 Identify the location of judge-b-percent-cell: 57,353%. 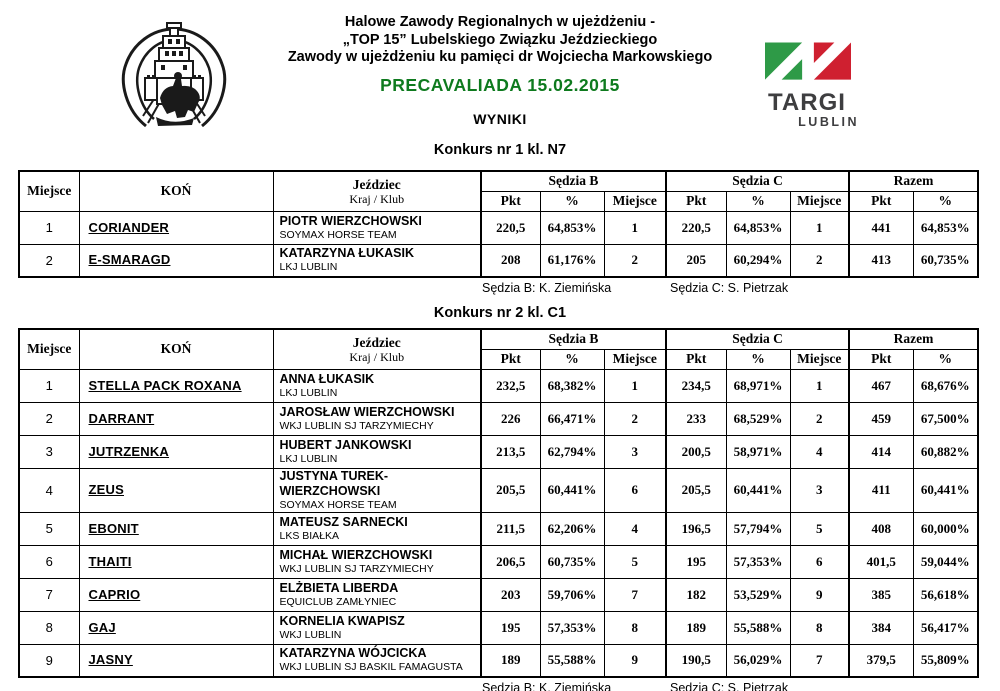
(572, 627).